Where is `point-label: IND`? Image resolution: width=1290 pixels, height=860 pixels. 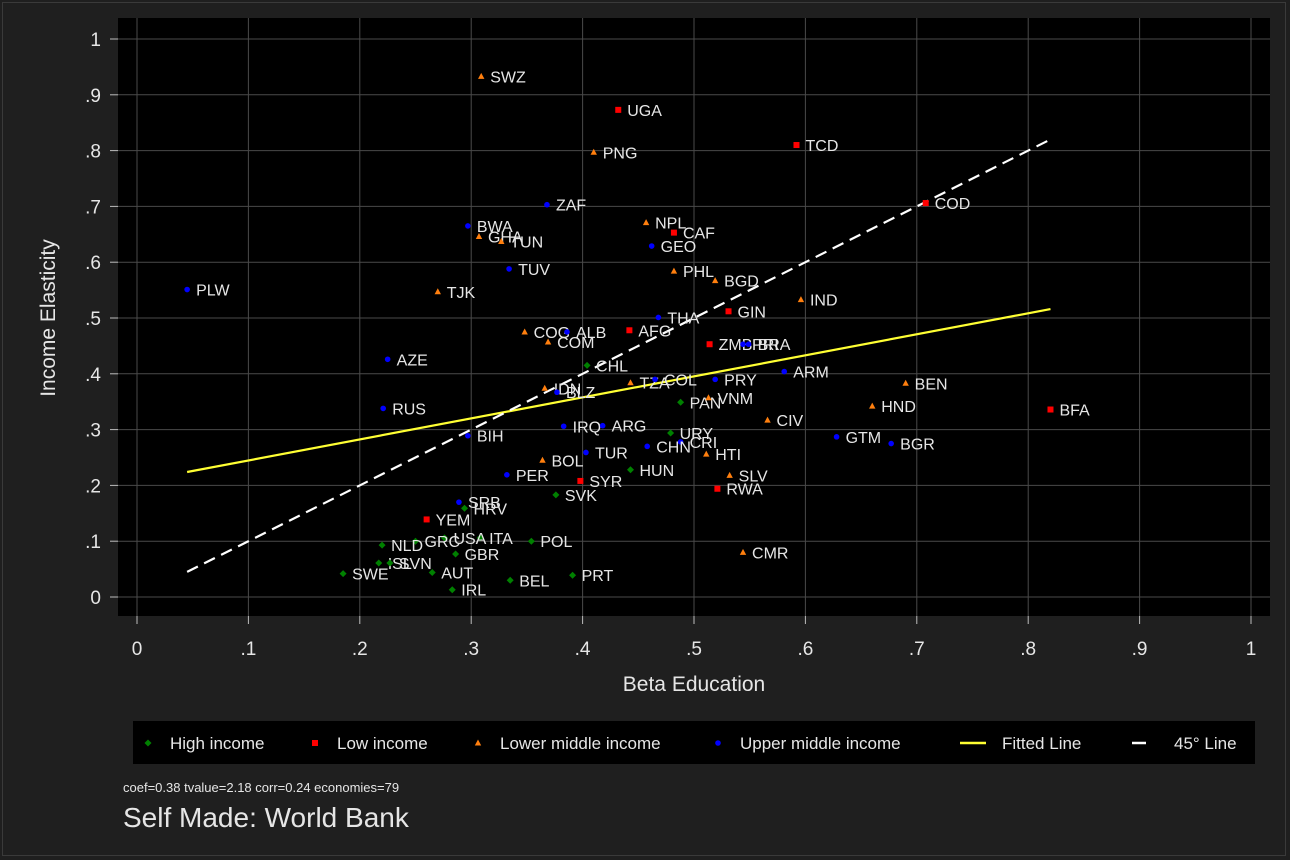 point-label: IND is located at coordinates (824, 301).